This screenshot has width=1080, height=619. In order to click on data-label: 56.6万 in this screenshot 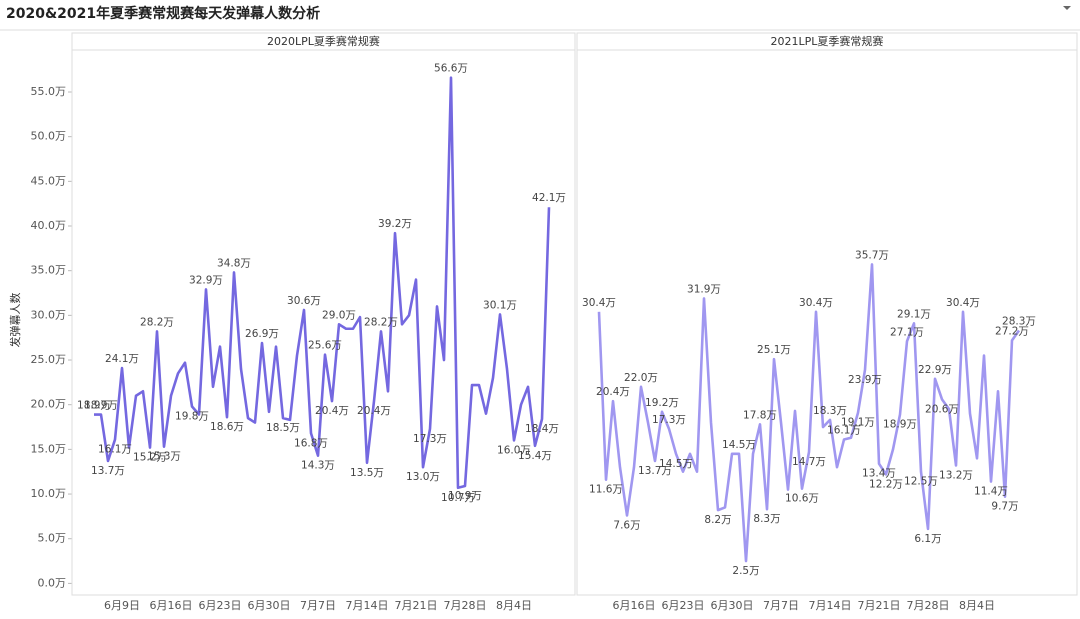, I will do `click(451, 69)`.